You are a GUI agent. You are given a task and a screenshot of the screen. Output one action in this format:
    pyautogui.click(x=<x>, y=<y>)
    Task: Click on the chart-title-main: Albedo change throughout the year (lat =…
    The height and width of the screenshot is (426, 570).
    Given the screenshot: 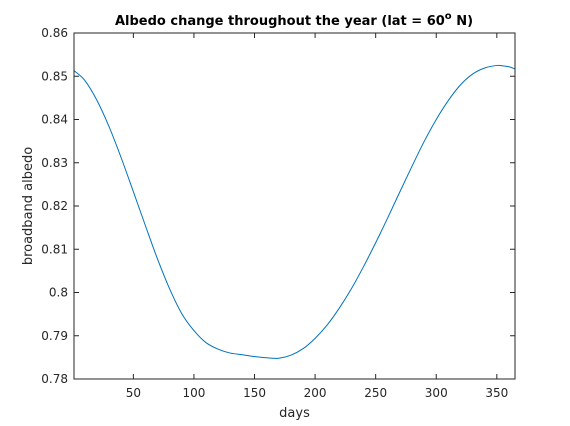 What is the action you would take?
    pyautogui.click(x=280, y=21)
    